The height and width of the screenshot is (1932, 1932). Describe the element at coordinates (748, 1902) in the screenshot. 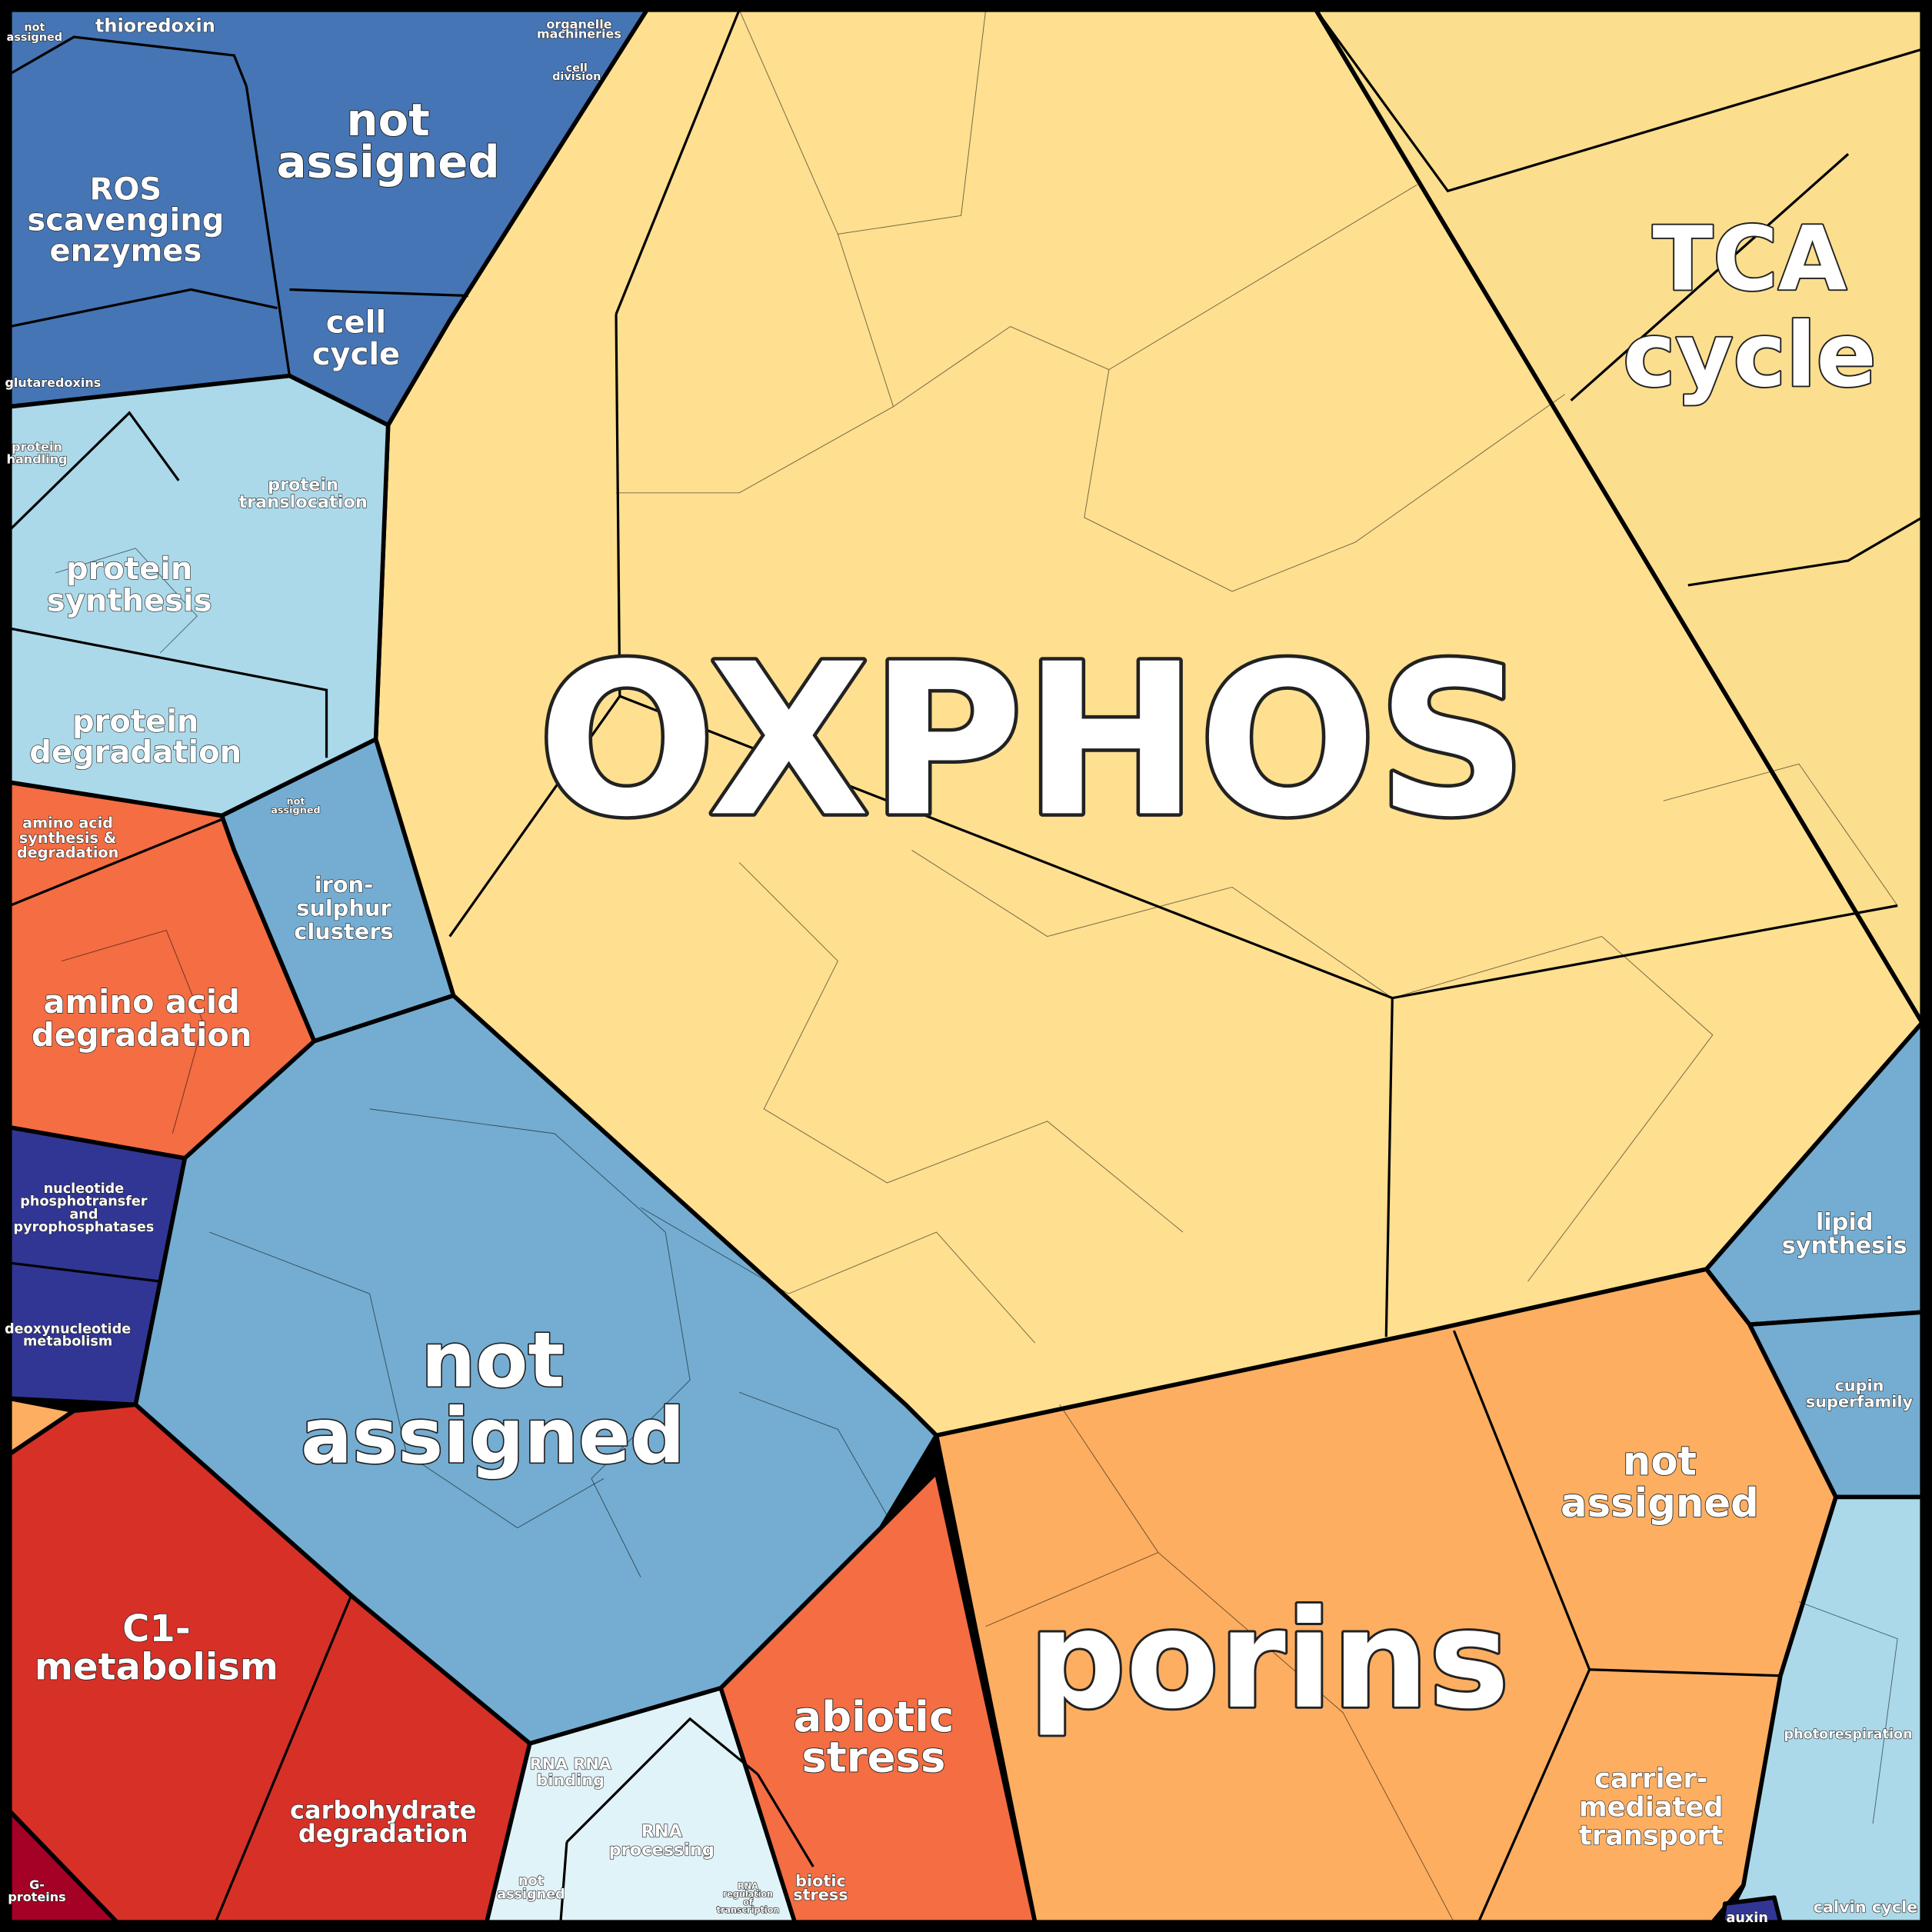

I see `cell-label: of` at that location.